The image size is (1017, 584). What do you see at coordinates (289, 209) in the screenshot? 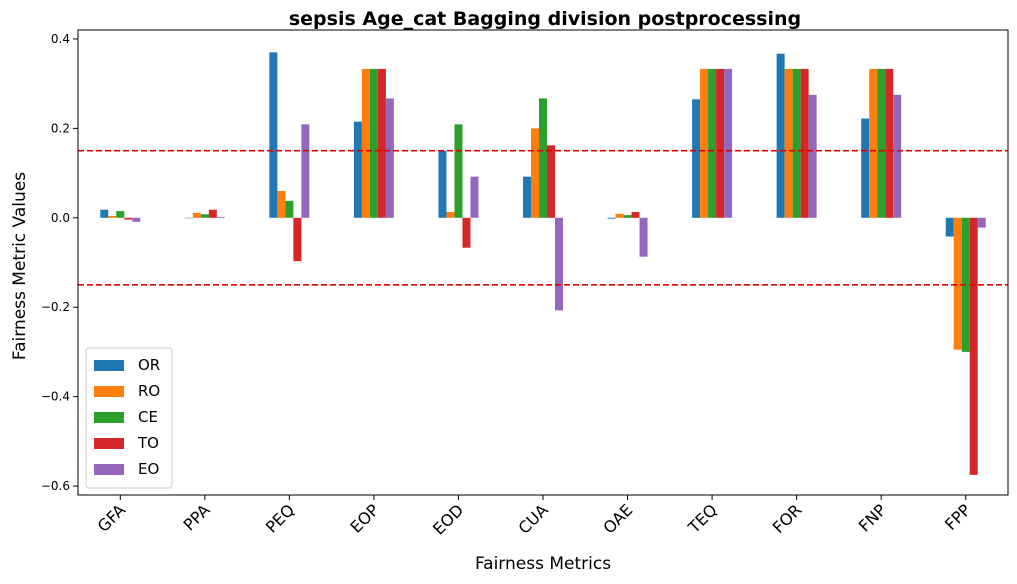
I see `bar-ce-peq` at bounding box center [289, 209].